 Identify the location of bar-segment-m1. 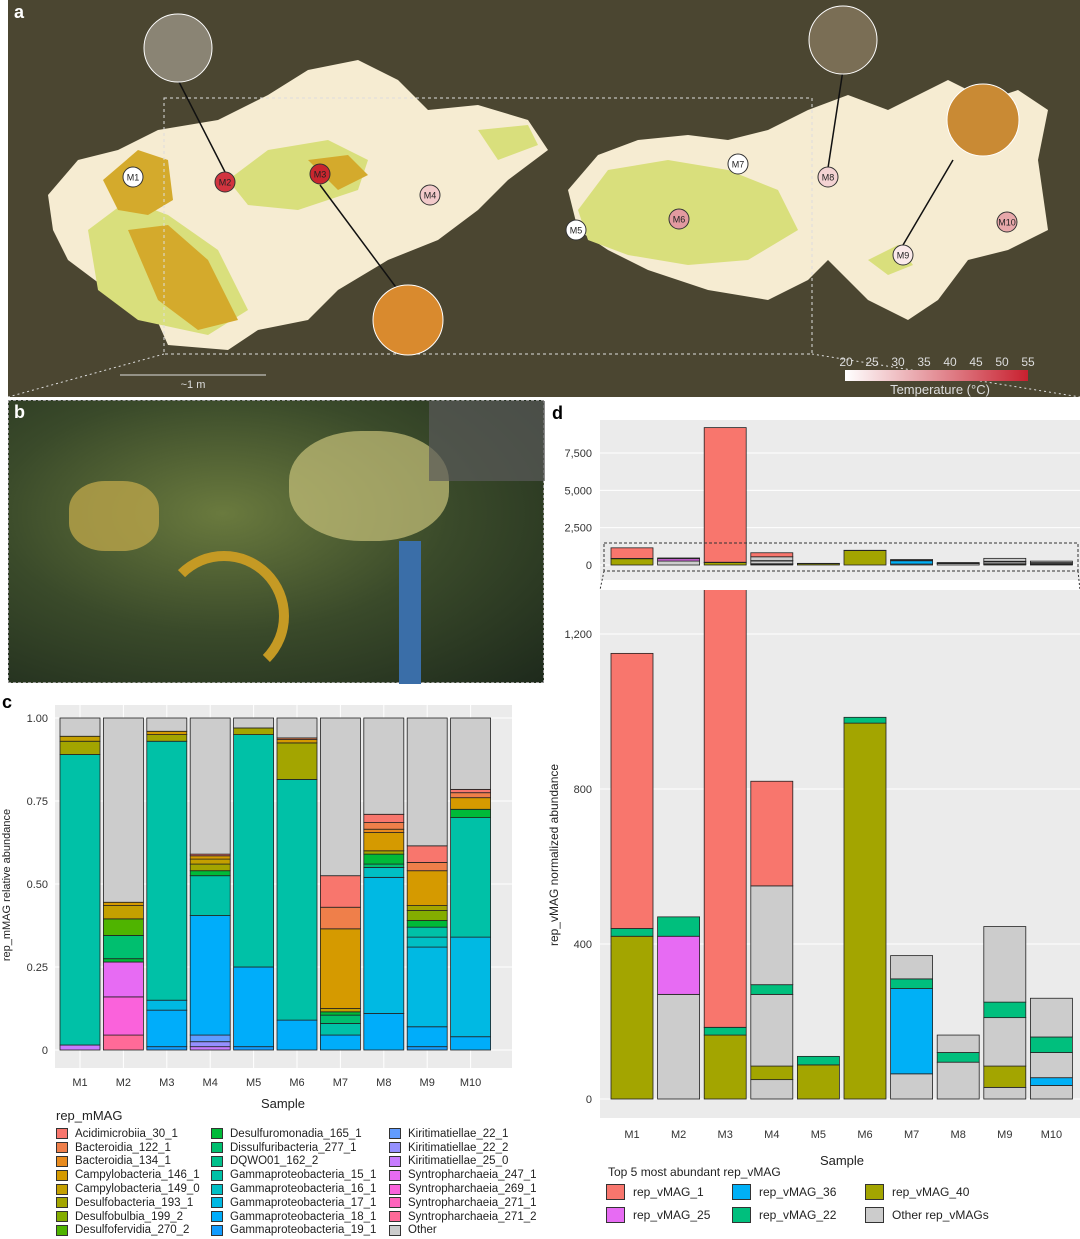
(80, 727).